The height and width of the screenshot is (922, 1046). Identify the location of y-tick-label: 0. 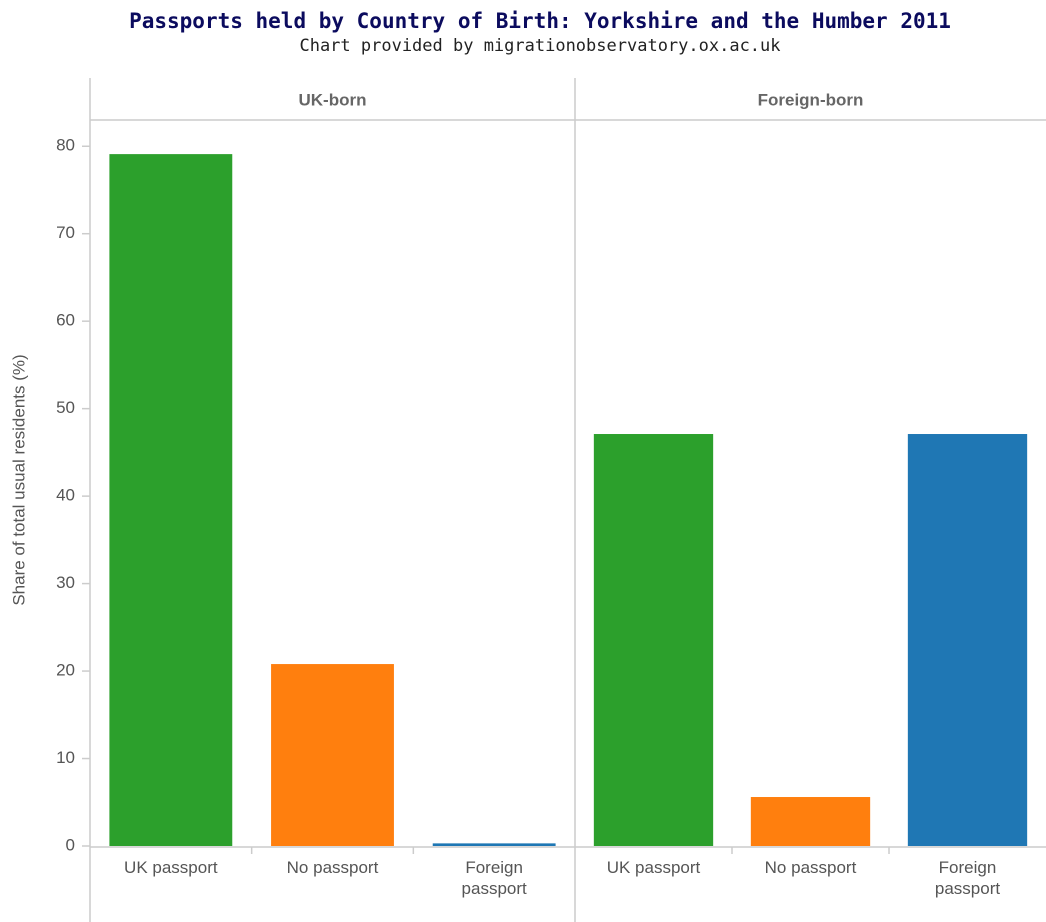
(70, 844).